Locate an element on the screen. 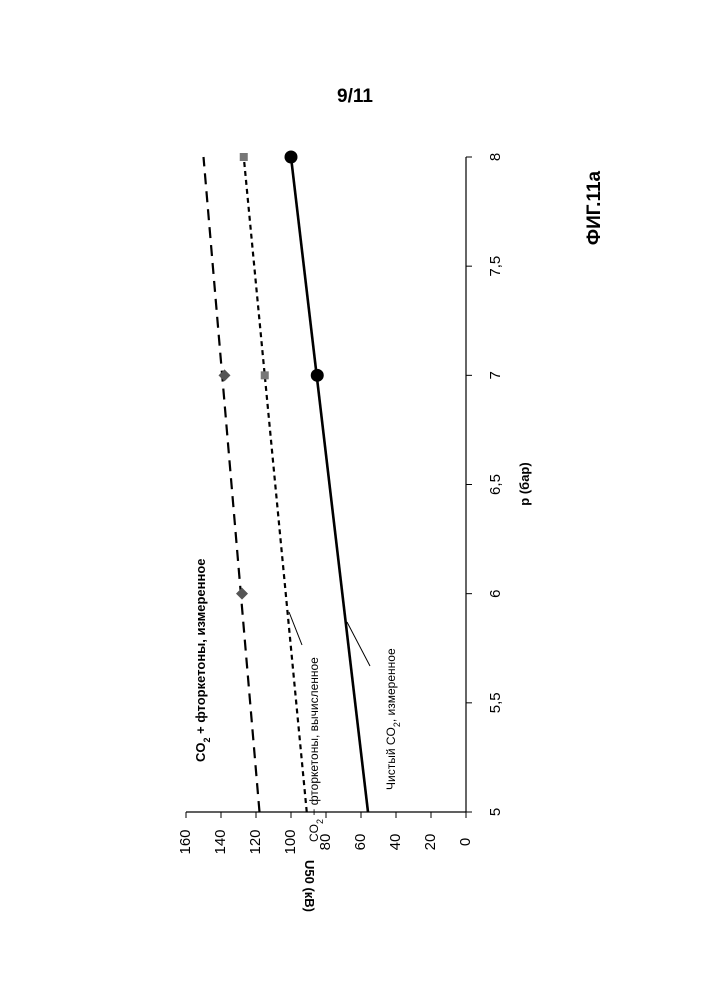 This screenshot has height=999, width=708. x-tick-label: 5,5 is located at coordinates (495, 702).